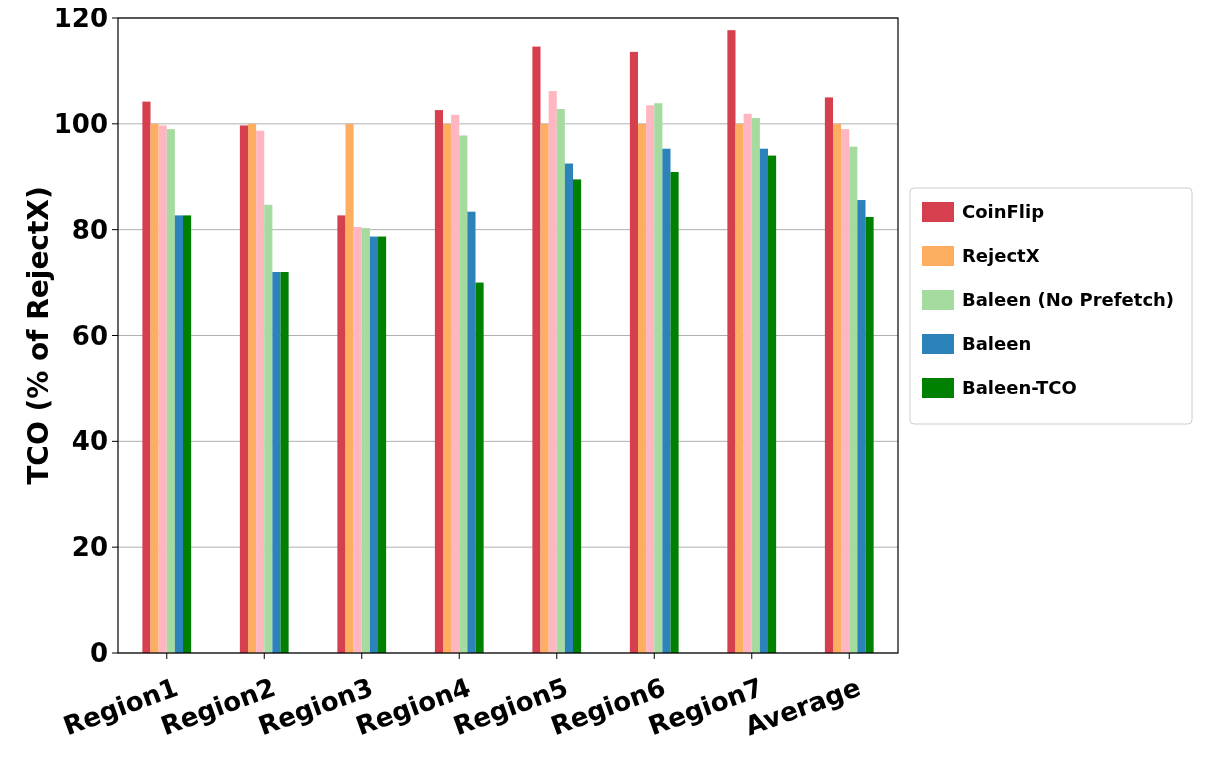 This screenshot has height=773, width=1208. Describe the element at coordinates (89, 441) in the screenshot. I see `y-tick-label: 40` at that location.